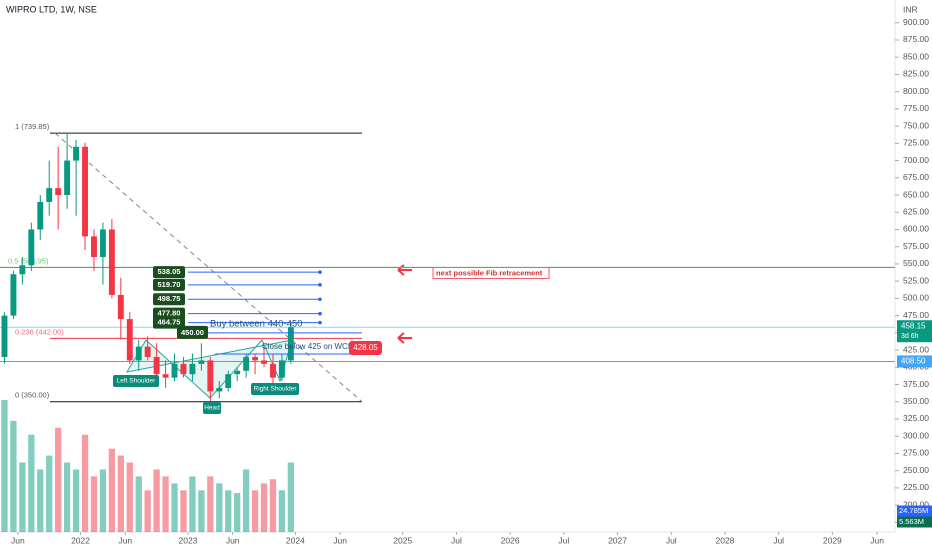  I want to click on entry-badge, so click(192, 332).